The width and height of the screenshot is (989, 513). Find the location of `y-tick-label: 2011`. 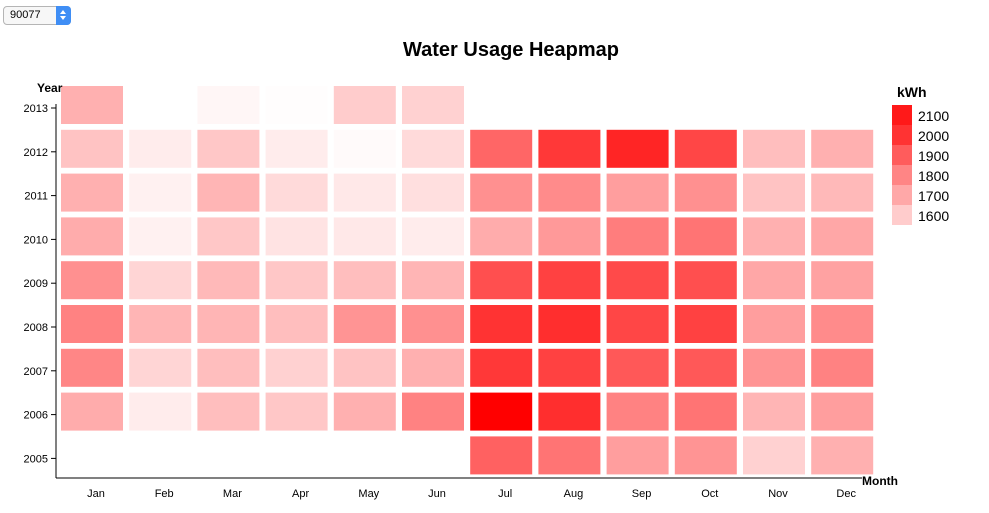

y-tick-label: 2011 is located at coordinates (36, 197).